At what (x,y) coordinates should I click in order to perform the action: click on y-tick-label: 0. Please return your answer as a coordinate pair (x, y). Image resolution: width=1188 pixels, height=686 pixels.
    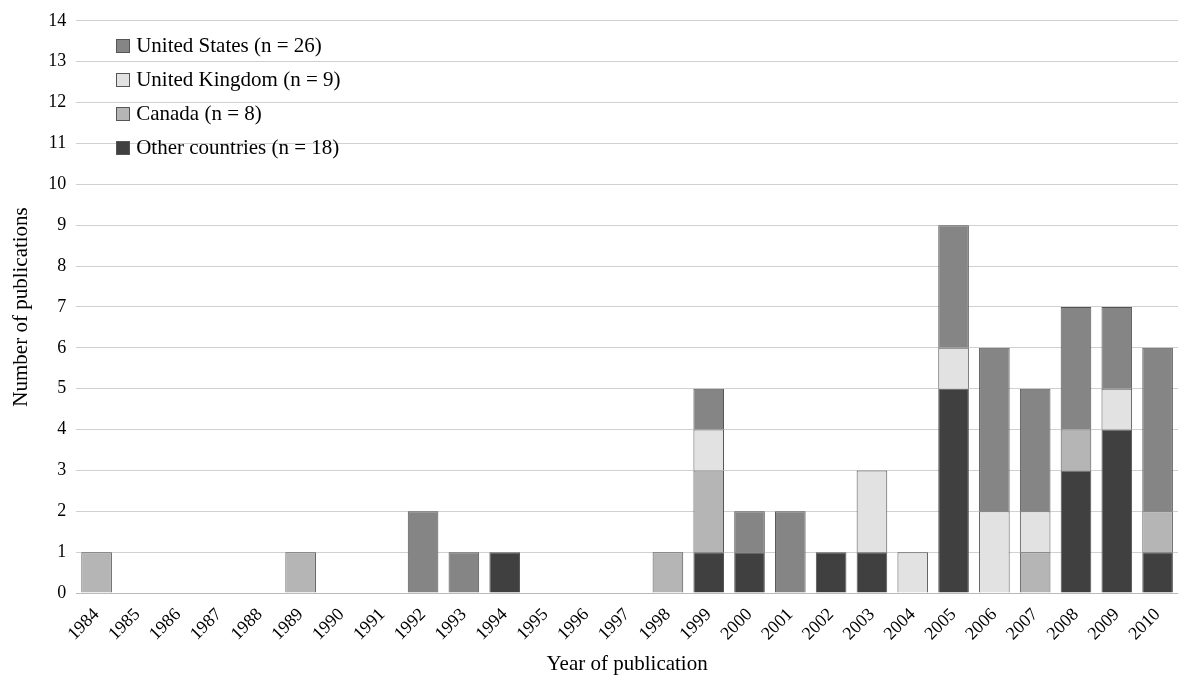
    Looking at the image, I should click on (62, 591).